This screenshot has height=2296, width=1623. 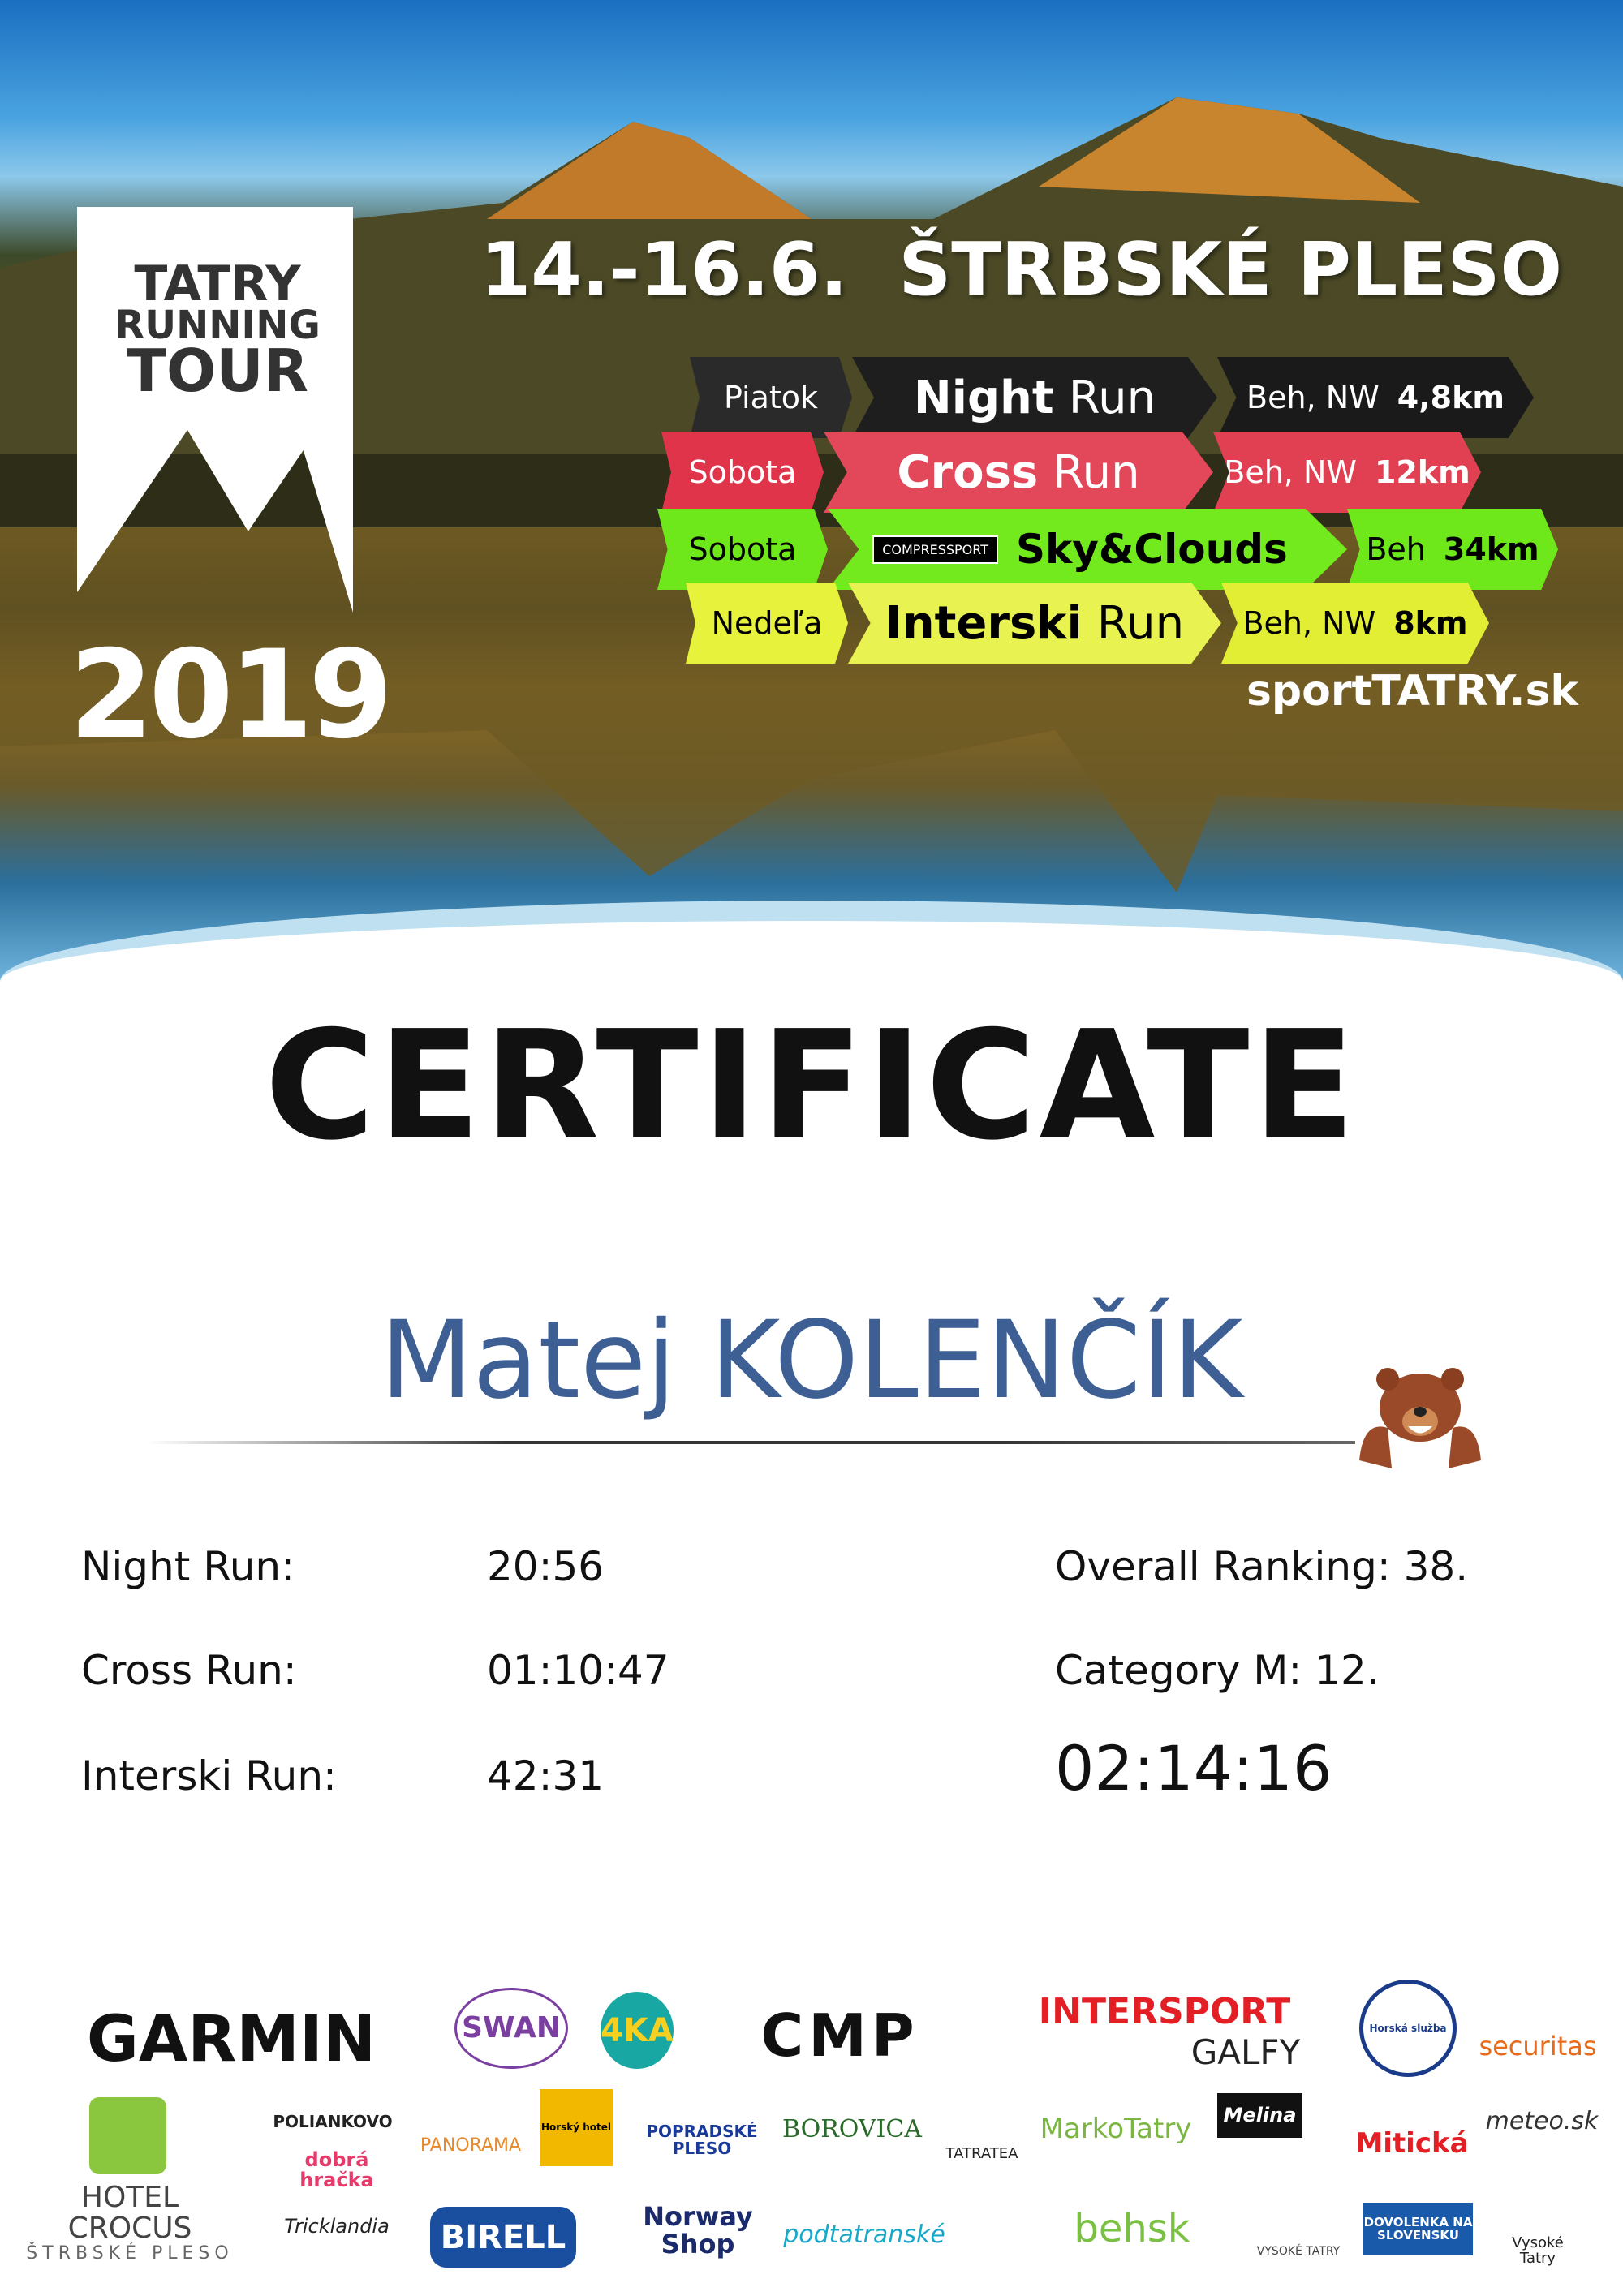 What do you see at coordinates (702, 2139) in the screenshot?
I see `sponsor-popradske-pleso: POPRADSKÉ PLESO` at bounding box center [702, 2139].